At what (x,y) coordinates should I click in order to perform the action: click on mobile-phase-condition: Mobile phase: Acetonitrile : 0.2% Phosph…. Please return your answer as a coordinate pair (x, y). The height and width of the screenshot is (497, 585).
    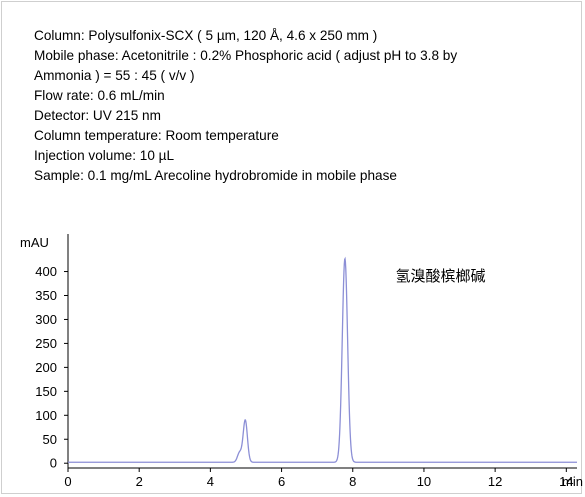
    Looking at the image, I should click on (246, 55).